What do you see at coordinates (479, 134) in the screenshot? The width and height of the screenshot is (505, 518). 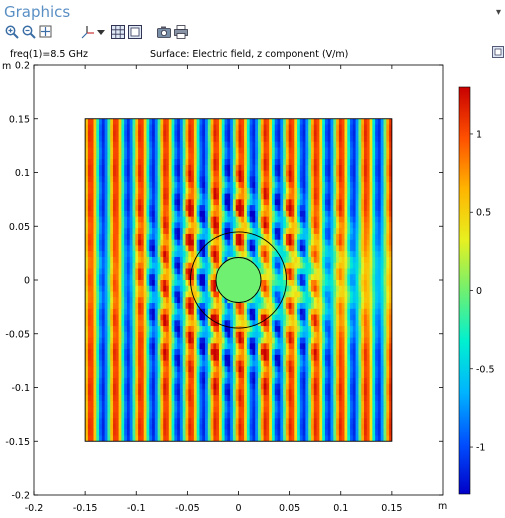 I see `colorbar-tick-label: 1` at bounding box center [479, 134].